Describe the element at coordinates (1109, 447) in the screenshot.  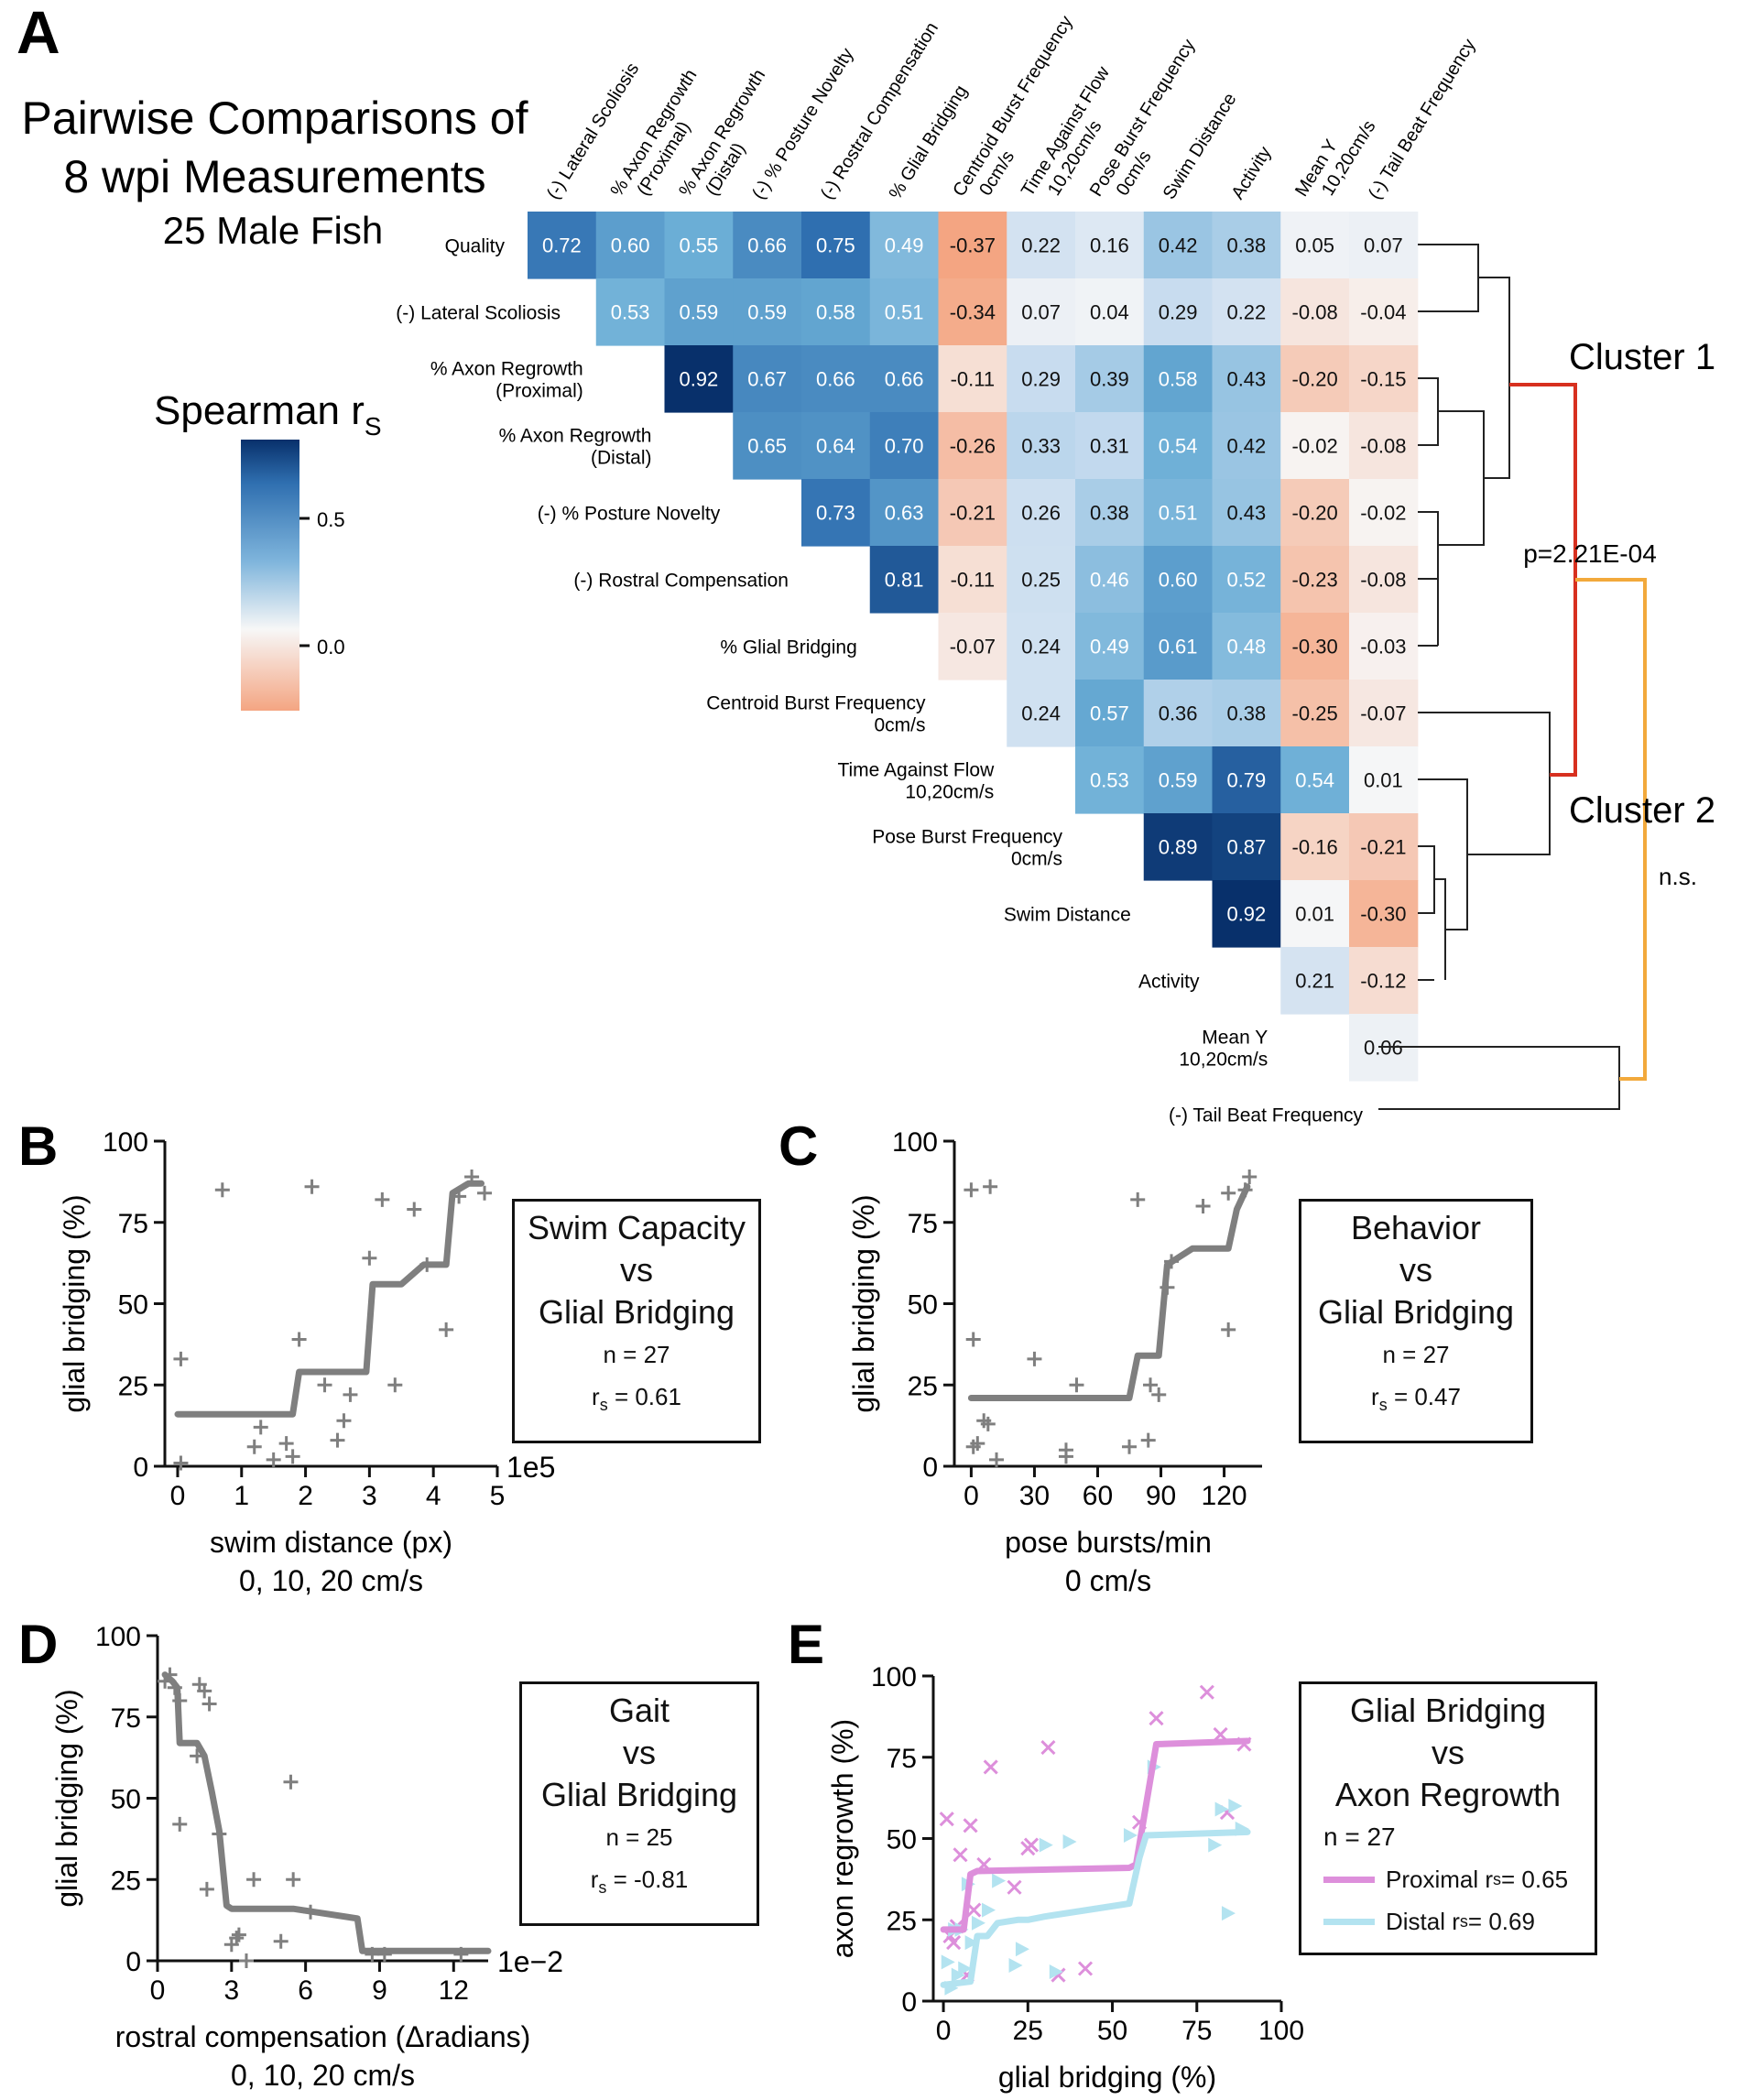
I see `heatmap-cell-value: 0.31` at that location.